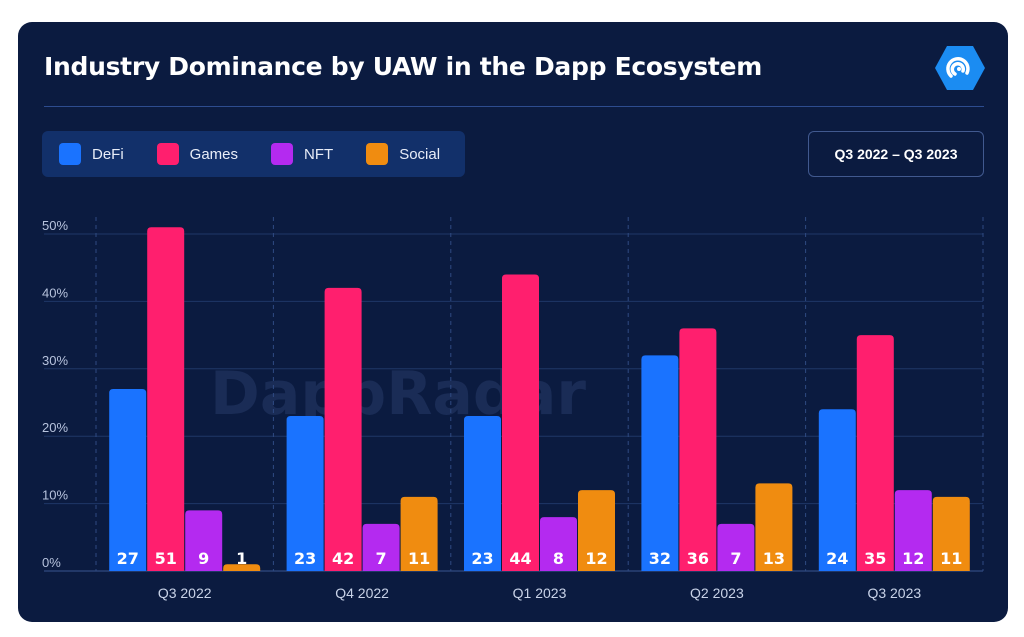  Describe the element at coordinates (166, 558) in the screenshot. I see `data-label: 51` at that location.